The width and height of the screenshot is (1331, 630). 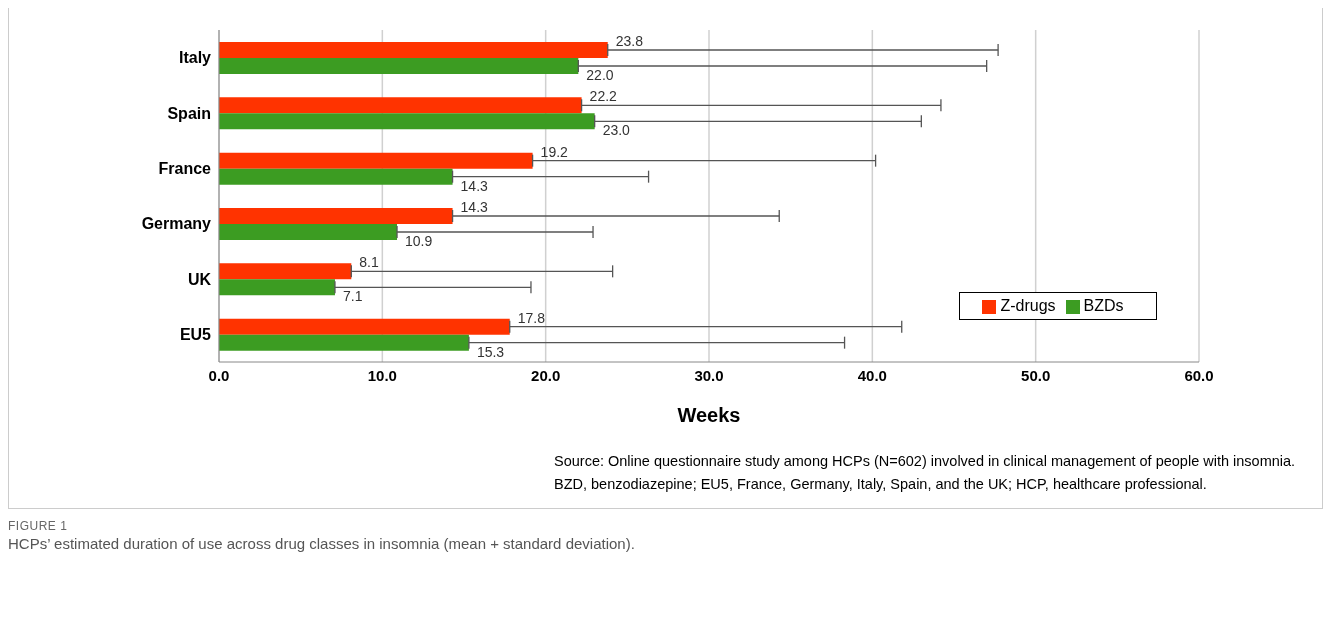 What do you see at coordinates (546, 375) in the screenshot?
I see `x-tick-label: 20.0` at bounding box center [546, 375].